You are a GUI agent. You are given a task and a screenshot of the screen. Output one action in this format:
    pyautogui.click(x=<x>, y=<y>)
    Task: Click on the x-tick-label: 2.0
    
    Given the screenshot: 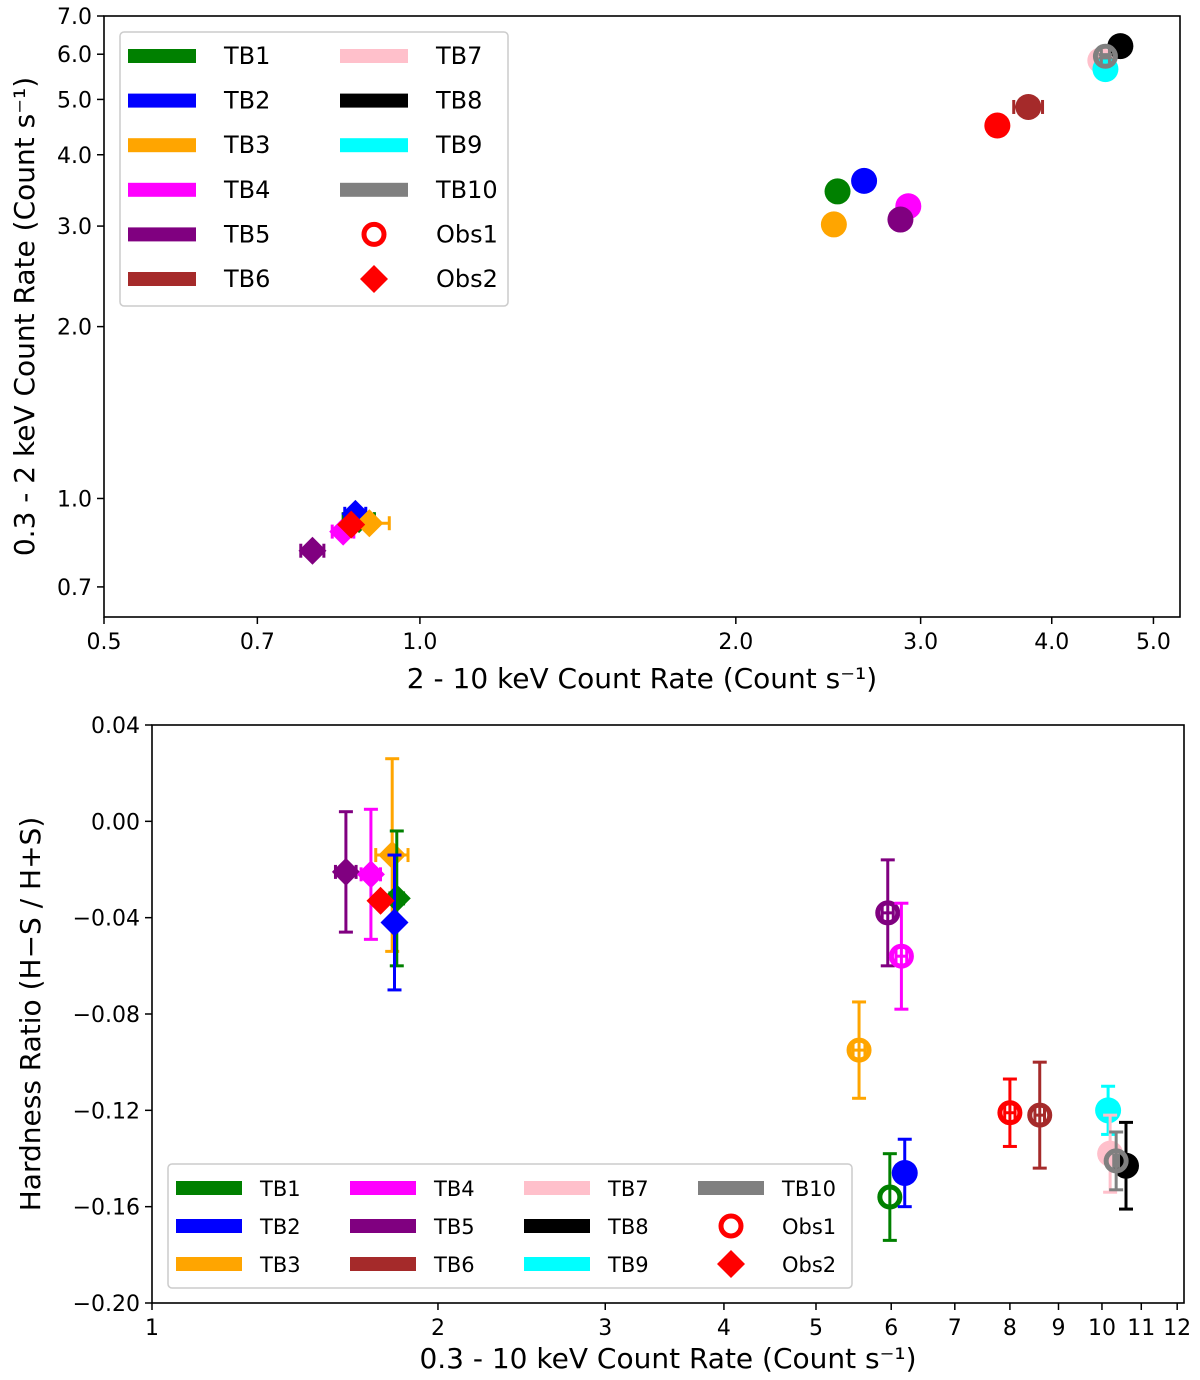 What is the action you would take?
    pyautogui.click(x=735, y=642)
    